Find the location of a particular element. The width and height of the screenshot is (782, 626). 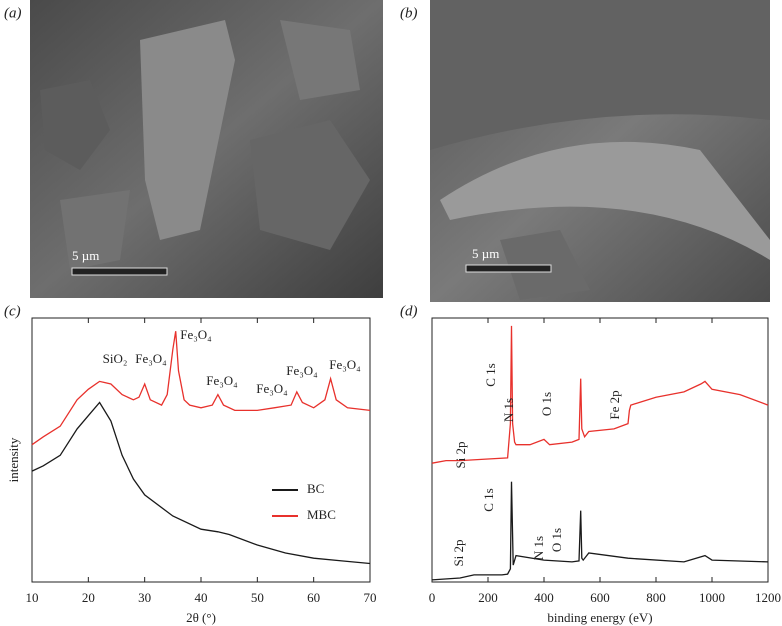

x-tick-label: 10 is located at coordinates (32, 597).